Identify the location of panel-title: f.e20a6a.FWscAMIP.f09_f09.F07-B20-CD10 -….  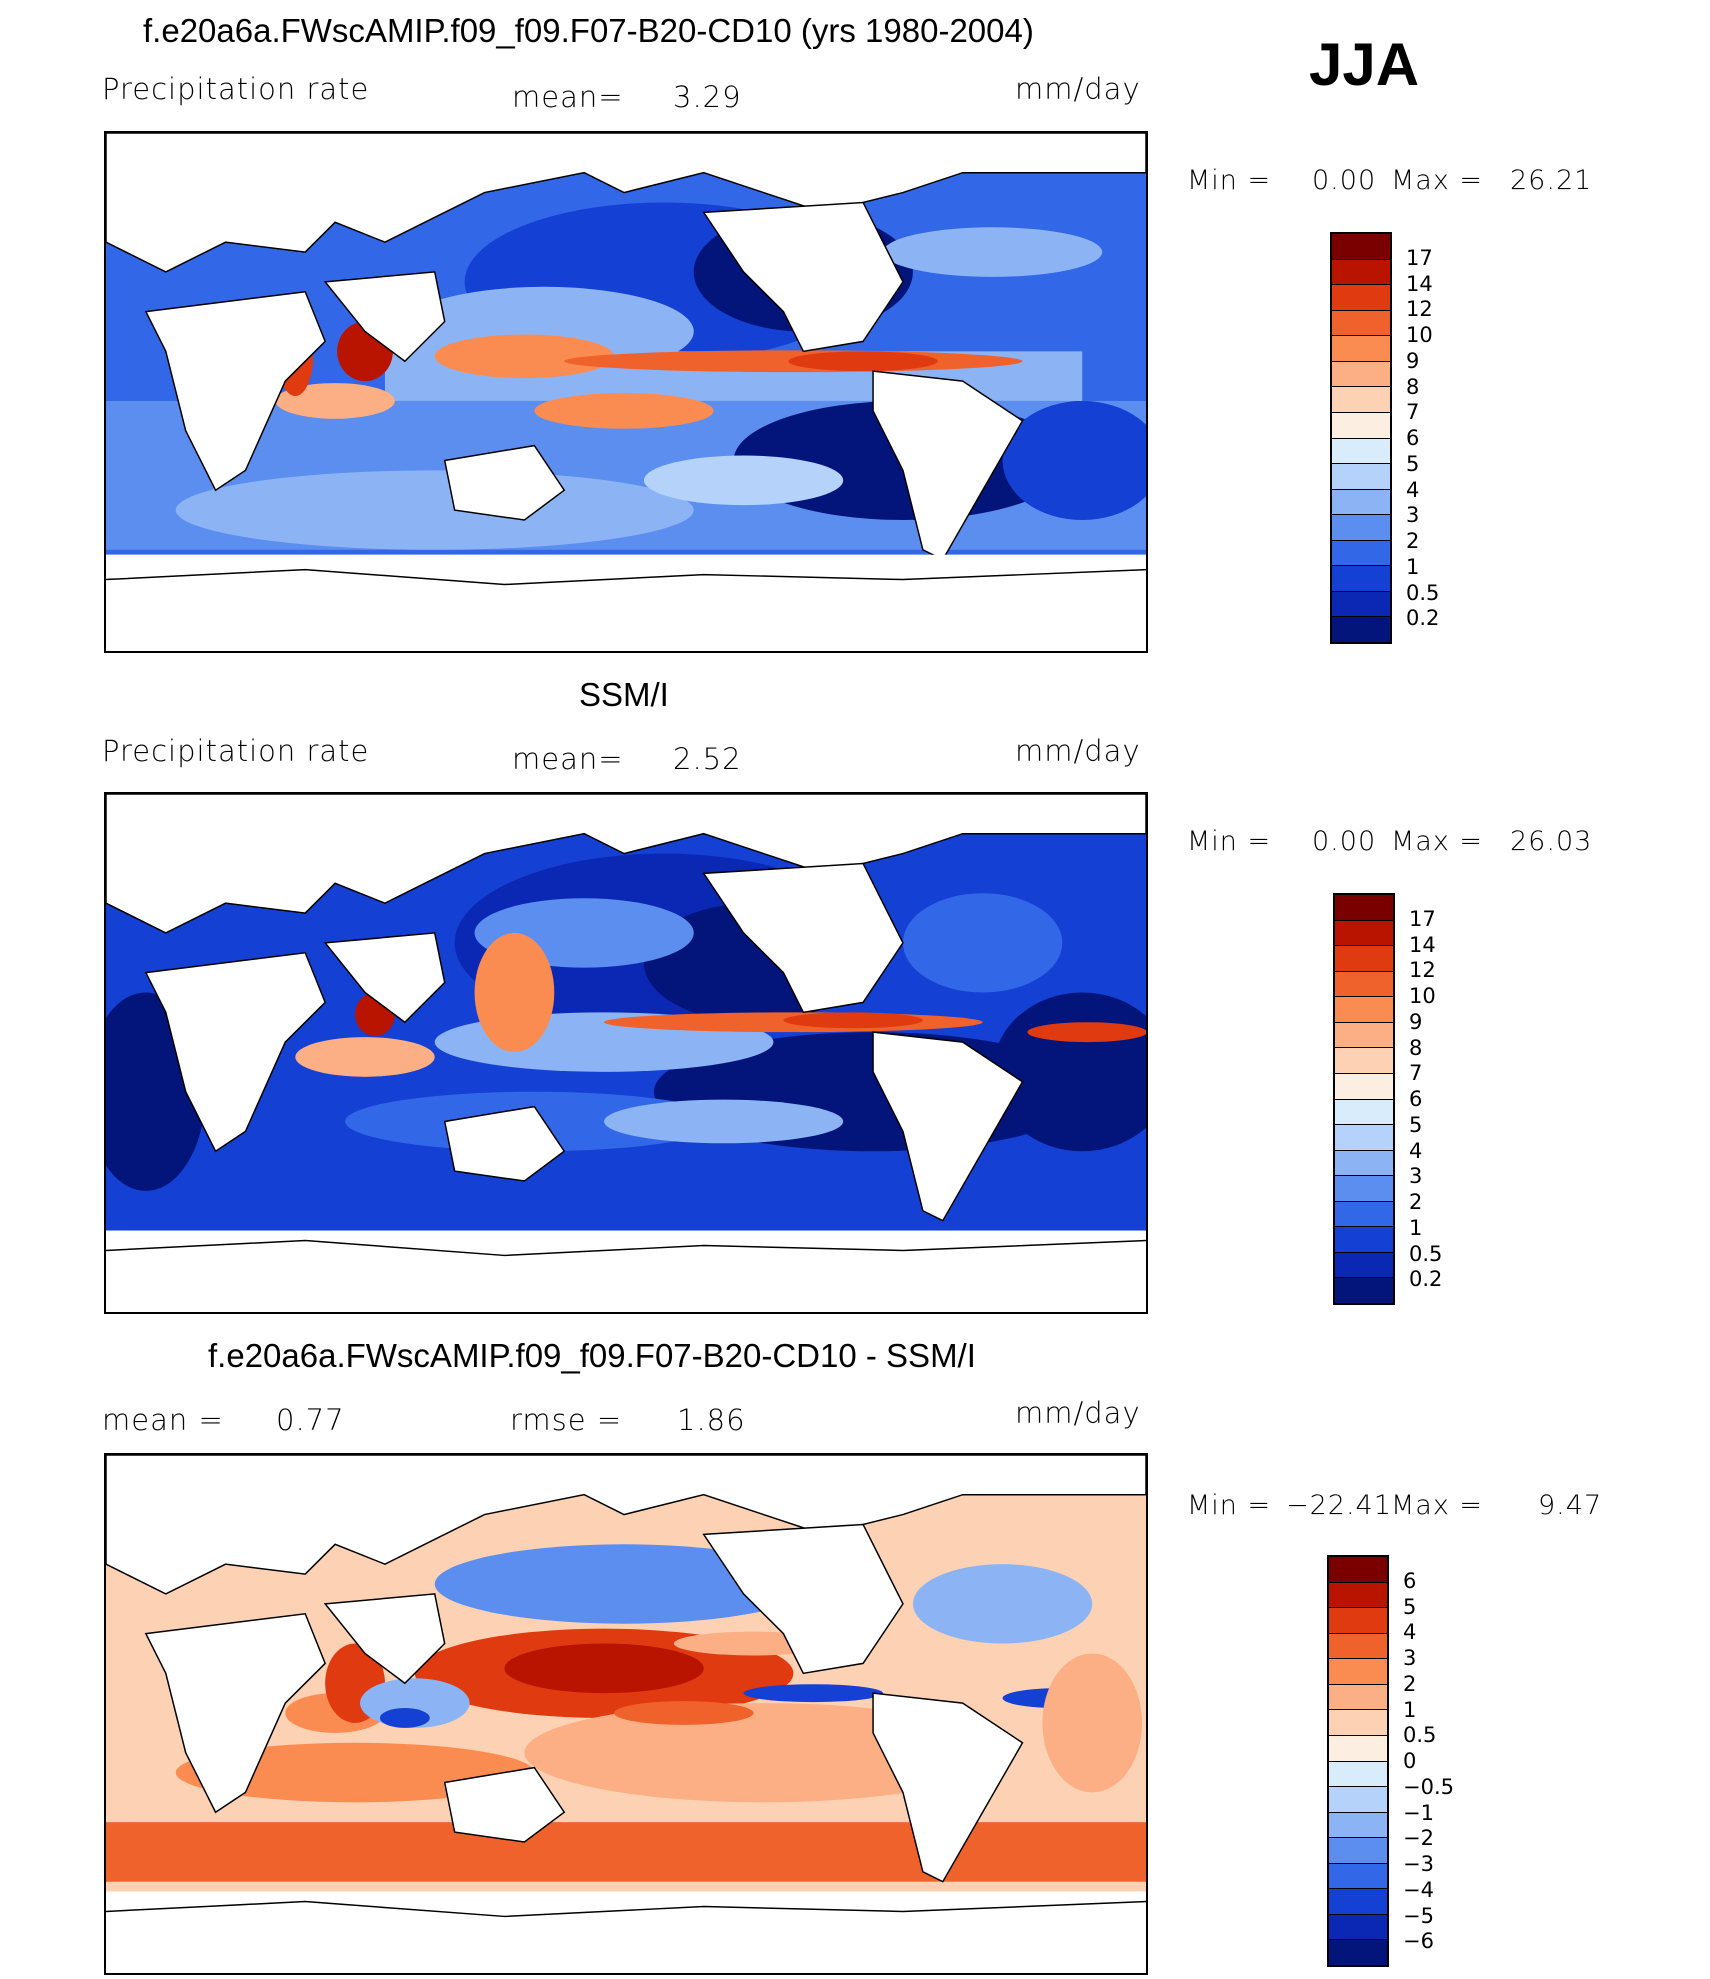
(592, 1355).